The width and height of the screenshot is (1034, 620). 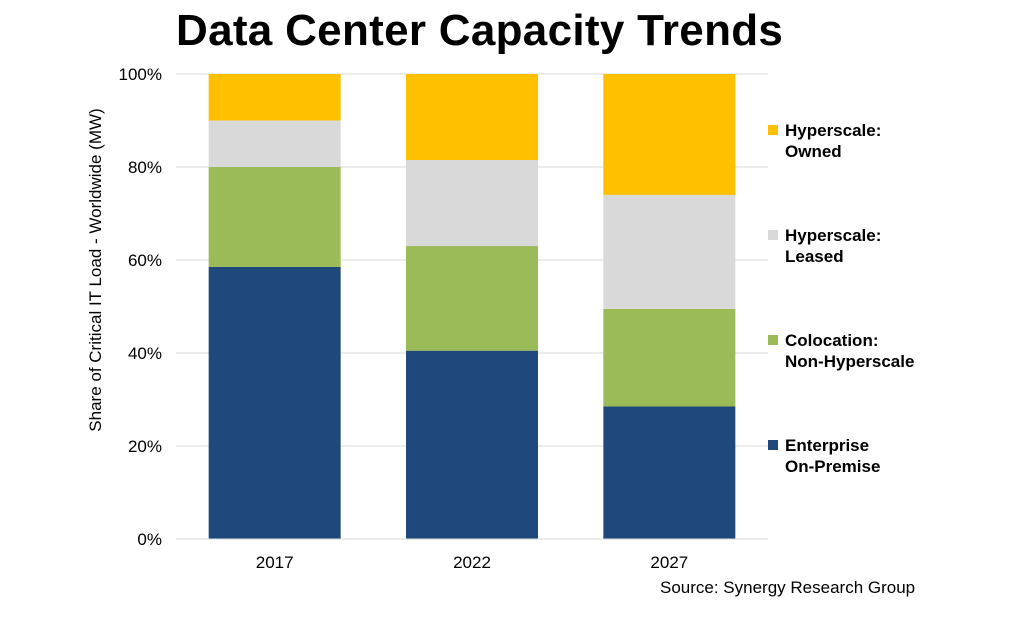 What do you see at coordinates (880, 141) in the screenshot?
I see `legend-label: Hyperscale: Owned` at bounding box center [880, 141].